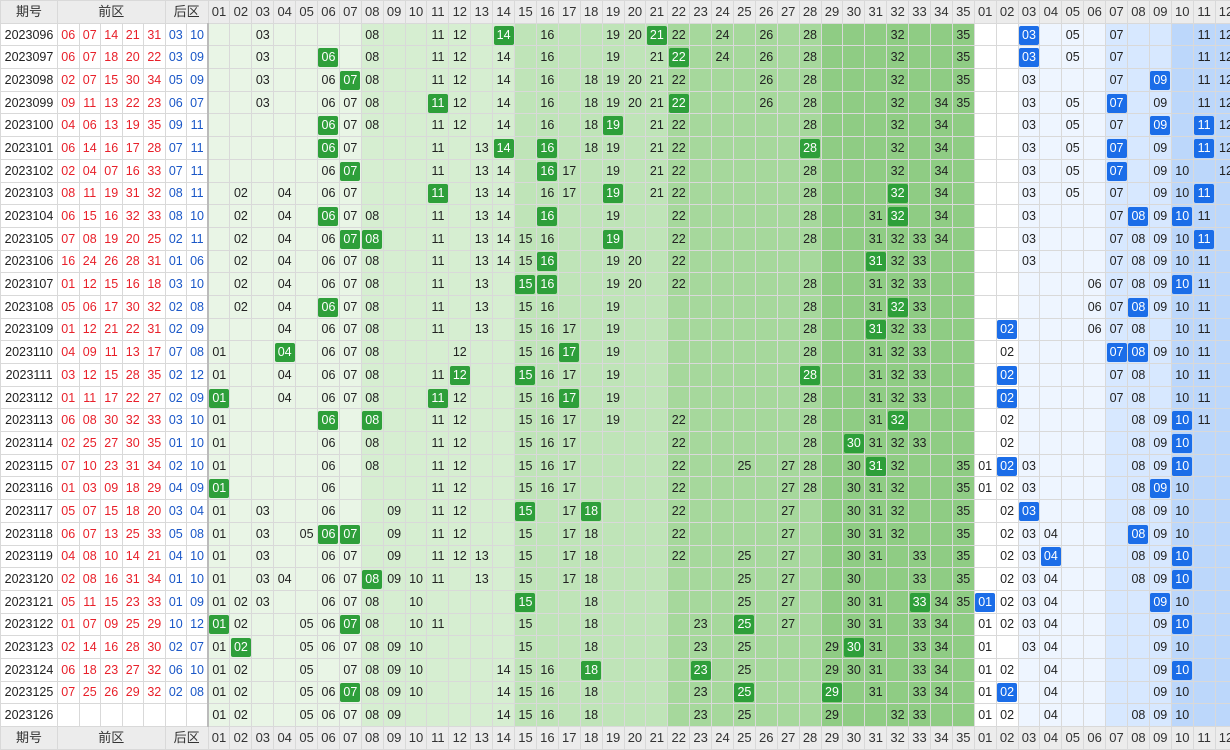 The image size is (1230, 750). What do you see at coordinates (133, 397) in the screenshot?
I see `front-ball: 22` at bounding box center [133, 397].